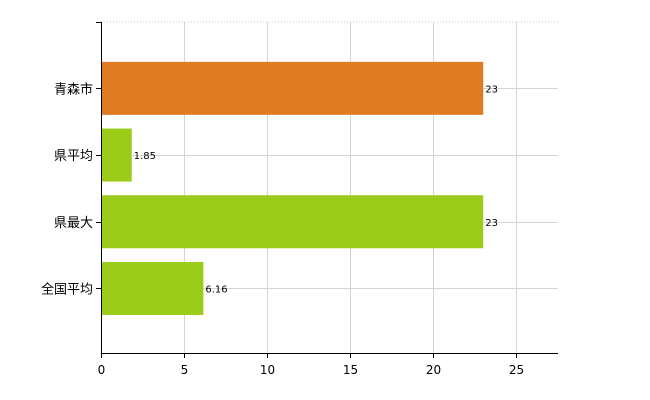 The width and height of the screenshot is (650, 400). What do you see at coordinates (433, 370) in the screenshot?
I see `x-tick-label: 20` at bounding box center [433, 370].